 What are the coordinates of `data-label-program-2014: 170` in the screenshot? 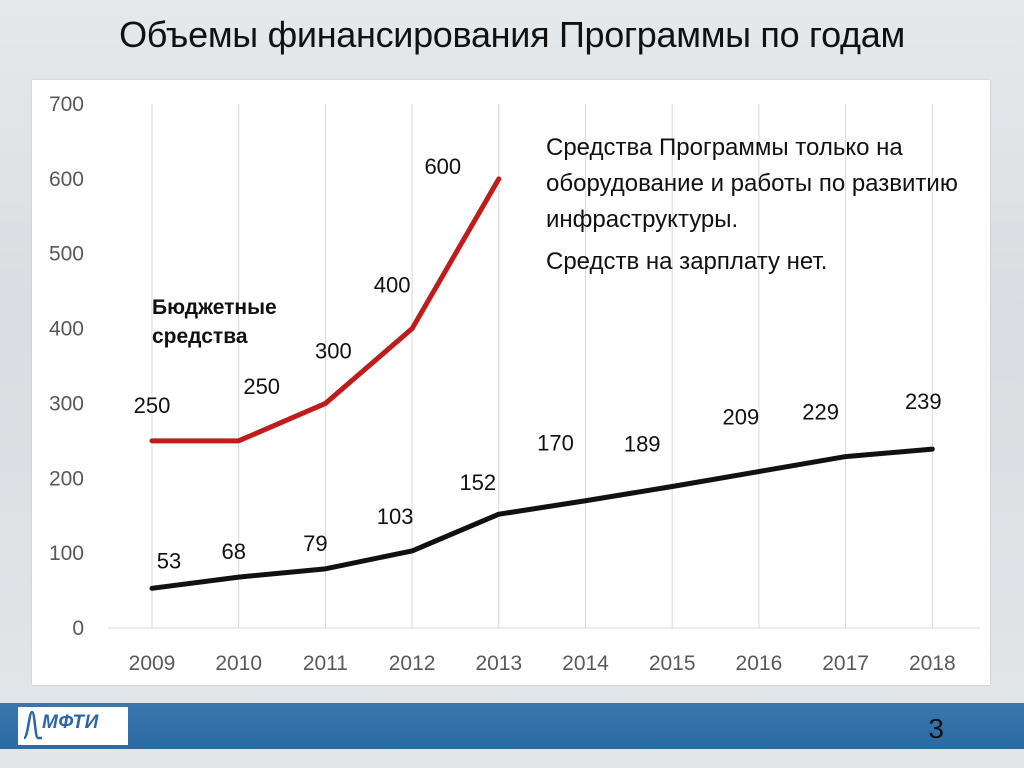 It's located at (555, 443).